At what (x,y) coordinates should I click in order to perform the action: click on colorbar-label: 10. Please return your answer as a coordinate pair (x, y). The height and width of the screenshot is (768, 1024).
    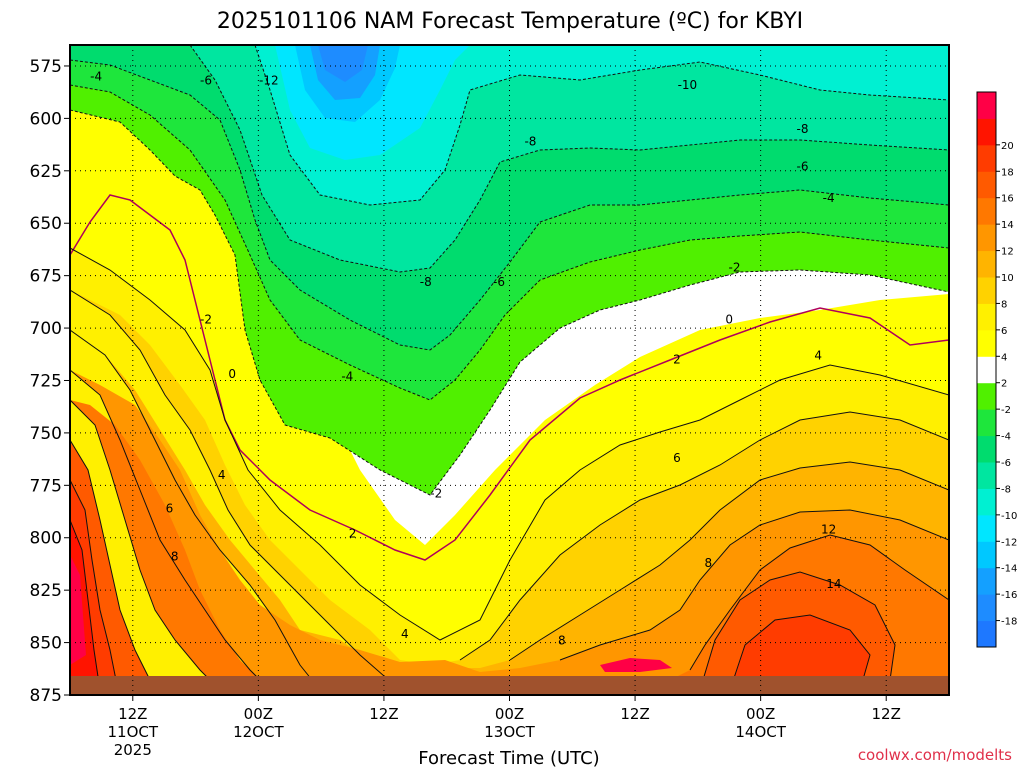
    Looking at the image, I should click on (1007, 278).